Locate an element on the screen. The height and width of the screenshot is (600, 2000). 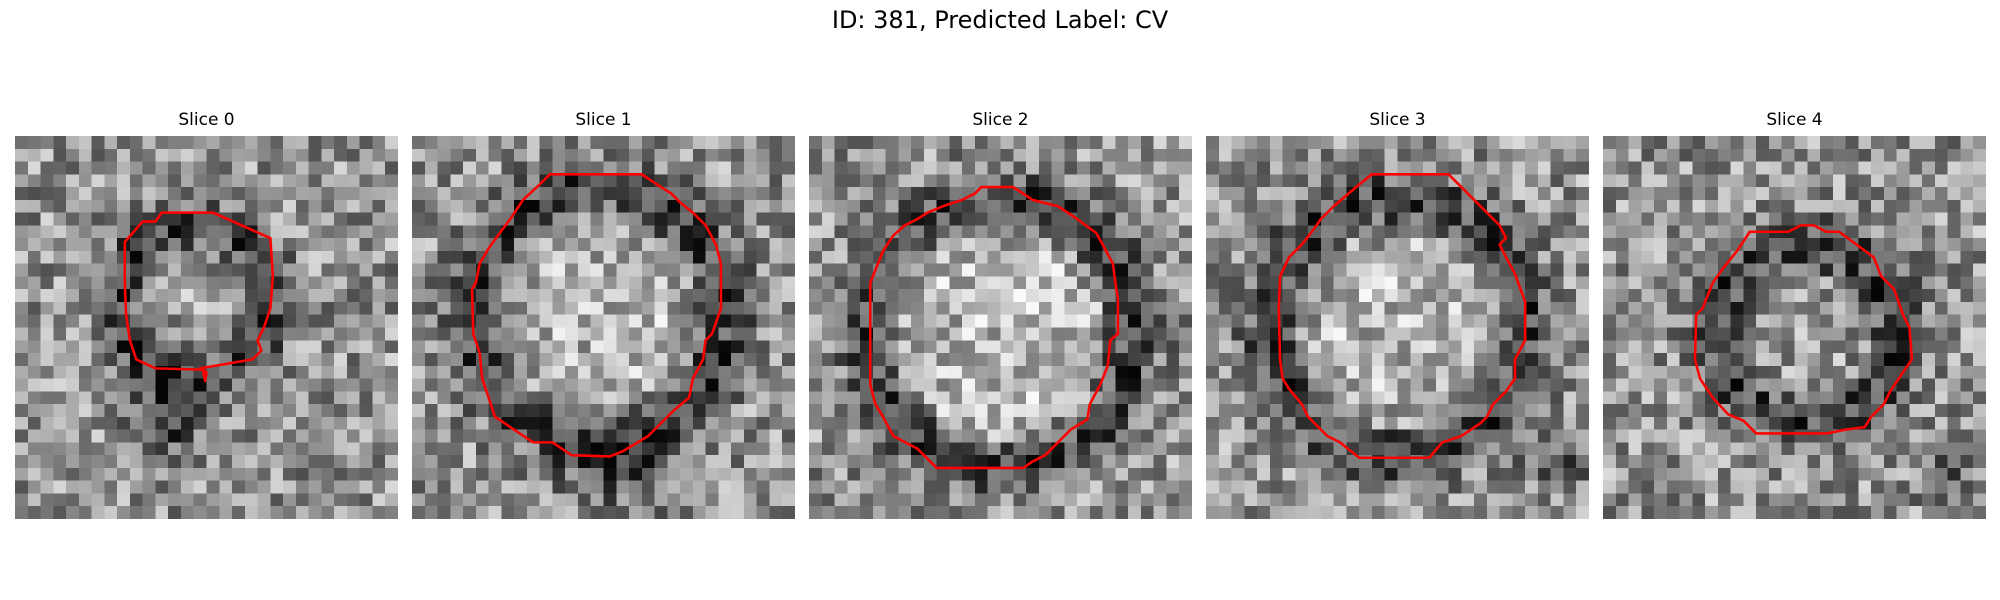
slice-title: Slice 2 is located at coordinates (1000, 120).